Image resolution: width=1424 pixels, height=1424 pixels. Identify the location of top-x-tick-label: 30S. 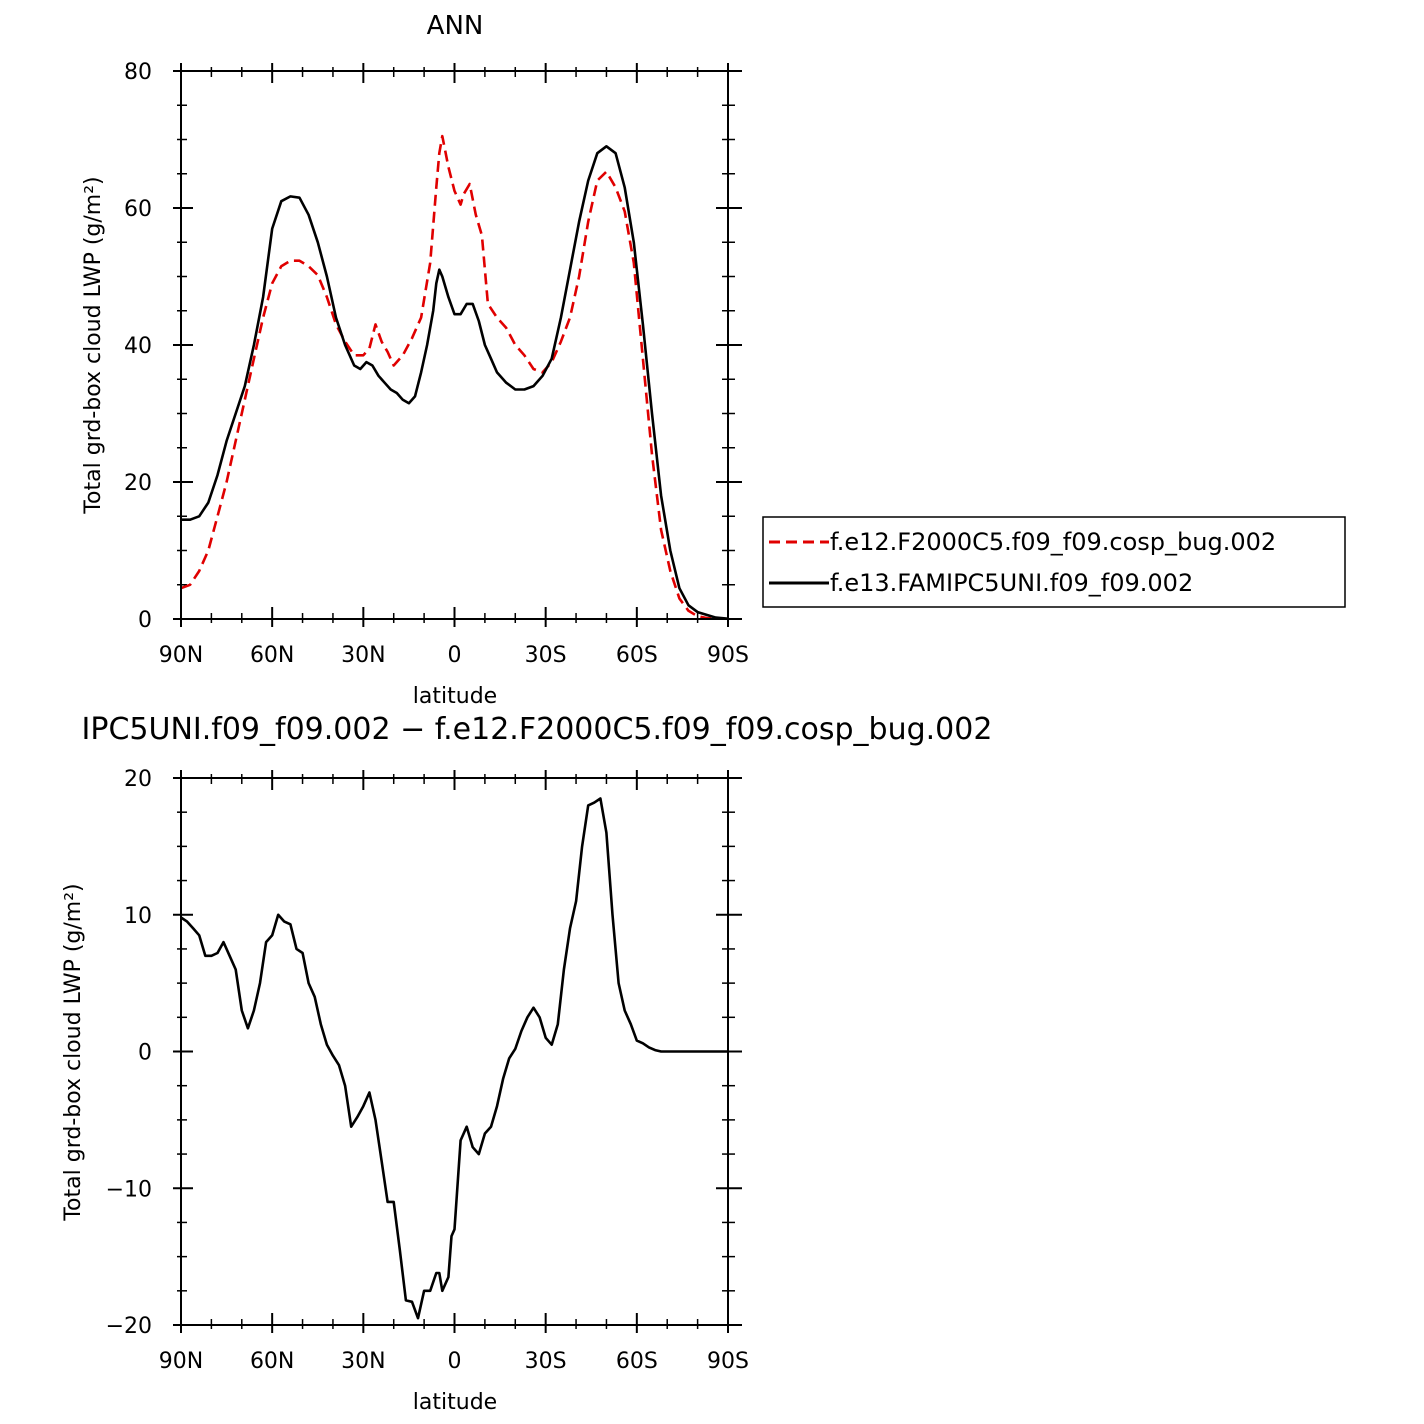
(546, 655).